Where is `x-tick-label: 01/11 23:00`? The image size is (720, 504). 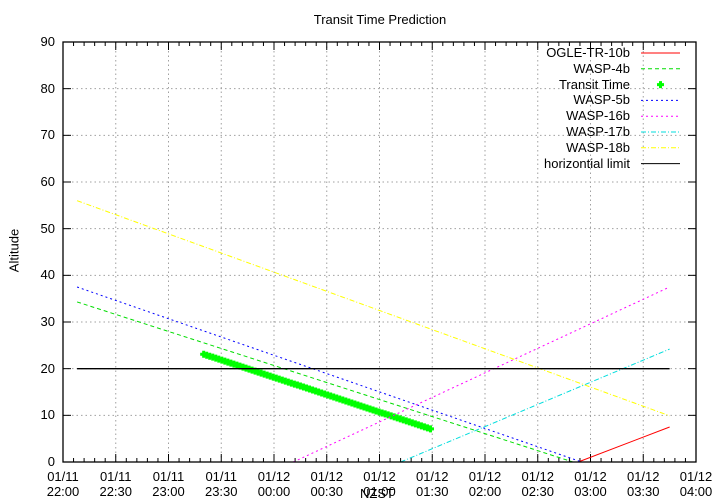
x-tick-label: 01/11 23:00 is located at coordinates (168, 484).